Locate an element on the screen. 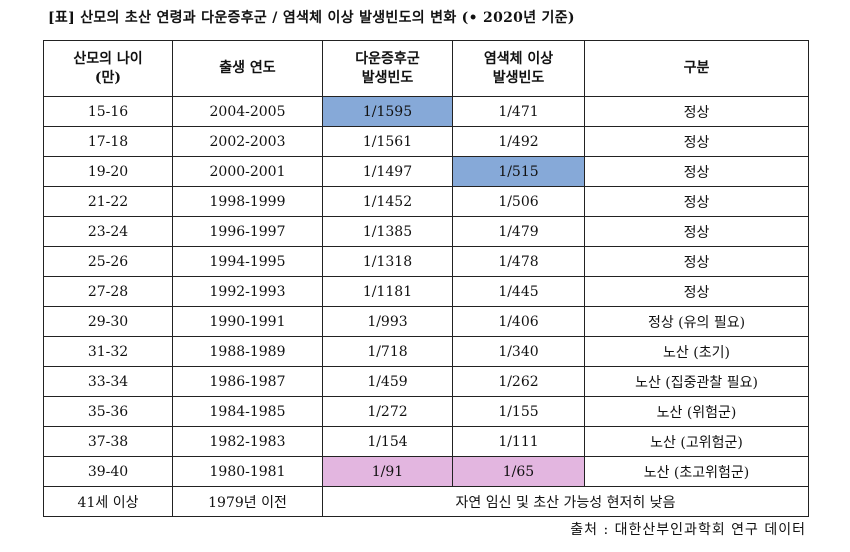 This screenshot has height=552, width=850. table-cell: 1/272 is located at coordinates (387, 411).